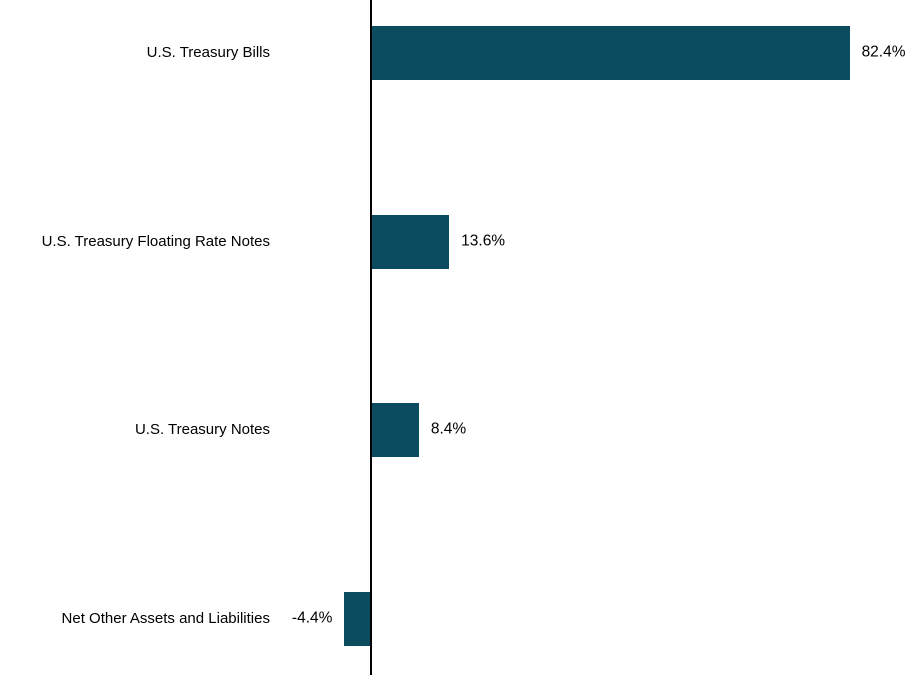 This screenshot has height=675, width=910. Describe the element at coordinates (165, 618) in the screenshot. I see `category-label-4: Net Other Assets and Liabilities` at that location.